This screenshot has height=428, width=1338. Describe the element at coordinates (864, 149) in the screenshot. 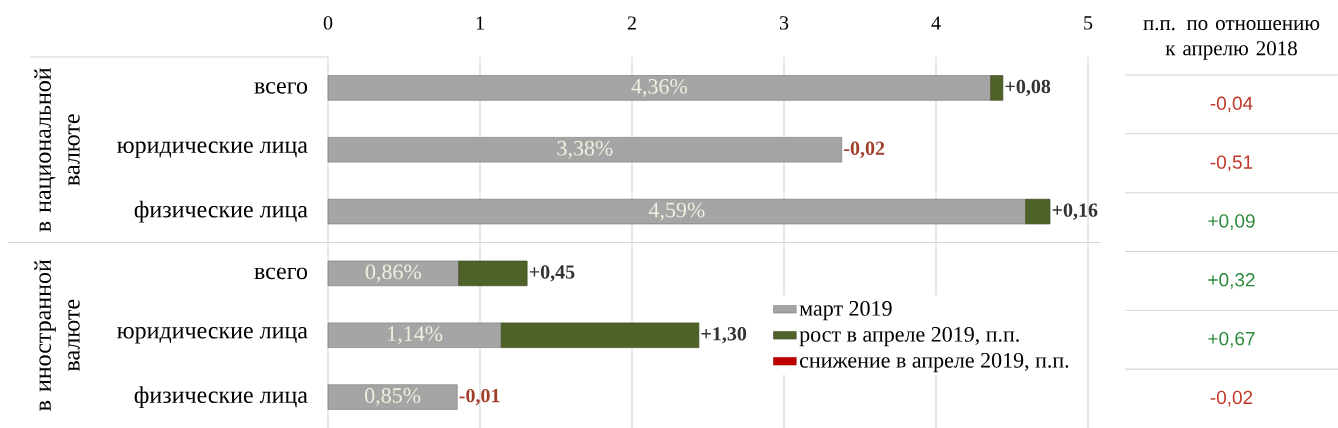

I see `annotation: -0,02` at that location.